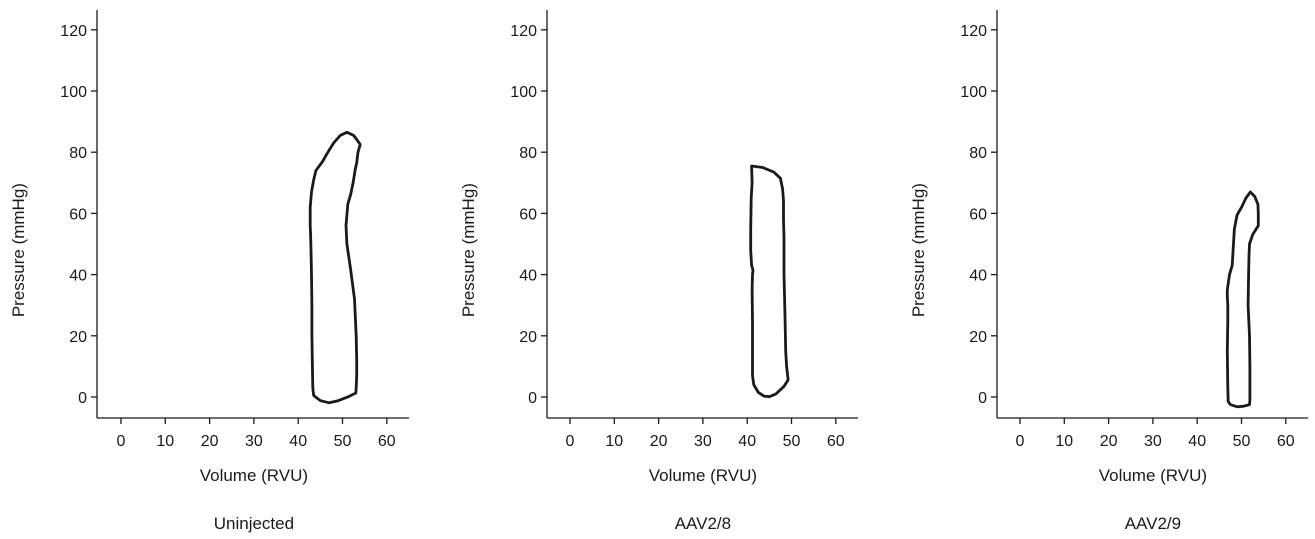  Describe the element at coordinates (1153, 523) in the screenshot. I see `panel-caption: AAV2/9` at that location.